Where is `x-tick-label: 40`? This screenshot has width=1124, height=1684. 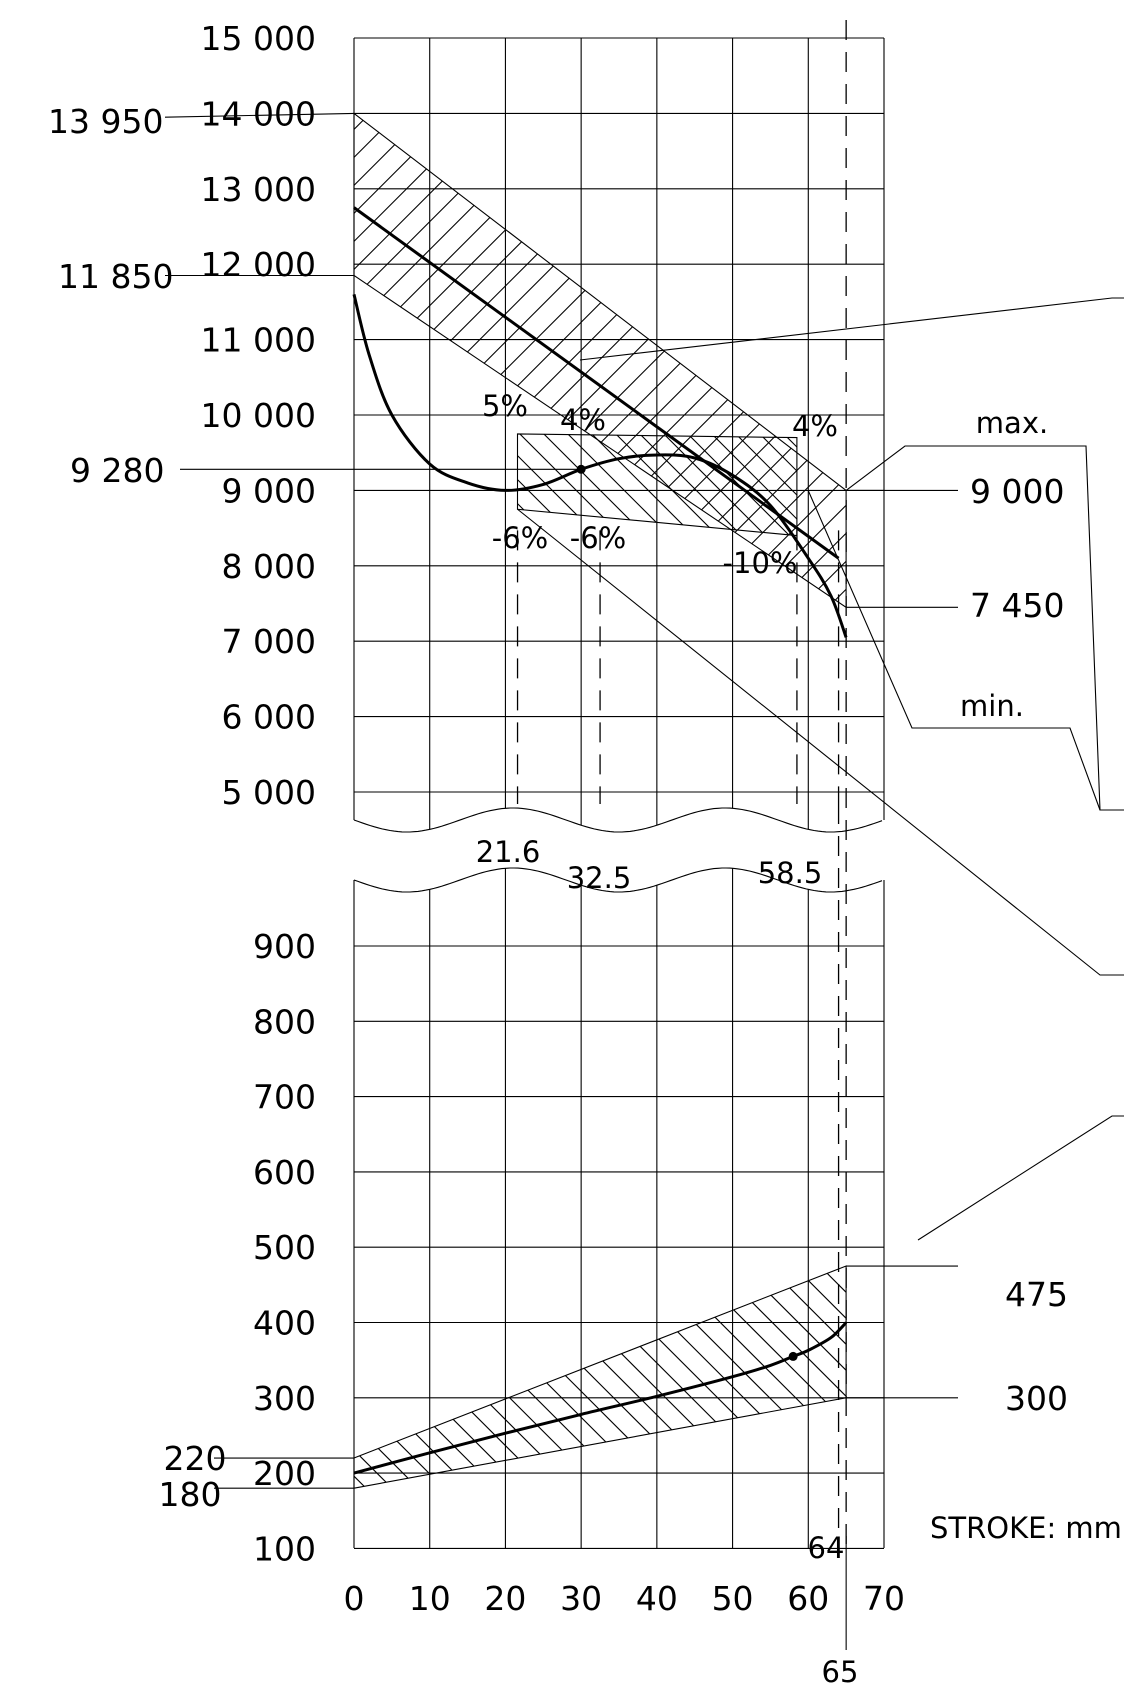 x-tick-label: 40 is located at coordinates (657, 1598).